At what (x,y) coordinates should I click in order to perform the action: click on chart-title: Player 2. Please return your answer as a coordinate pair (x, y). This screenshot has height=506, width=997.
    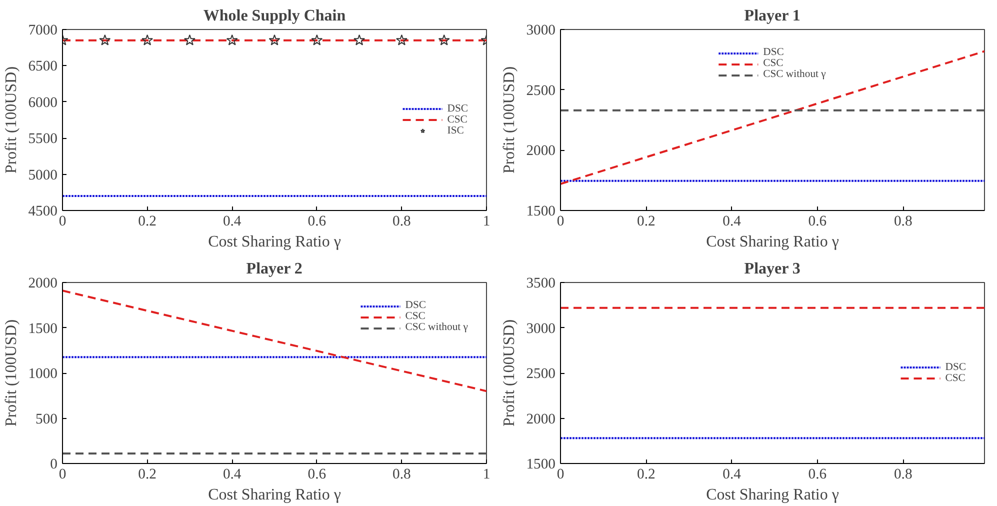
    Looking at the image, I should click on (274, 269).